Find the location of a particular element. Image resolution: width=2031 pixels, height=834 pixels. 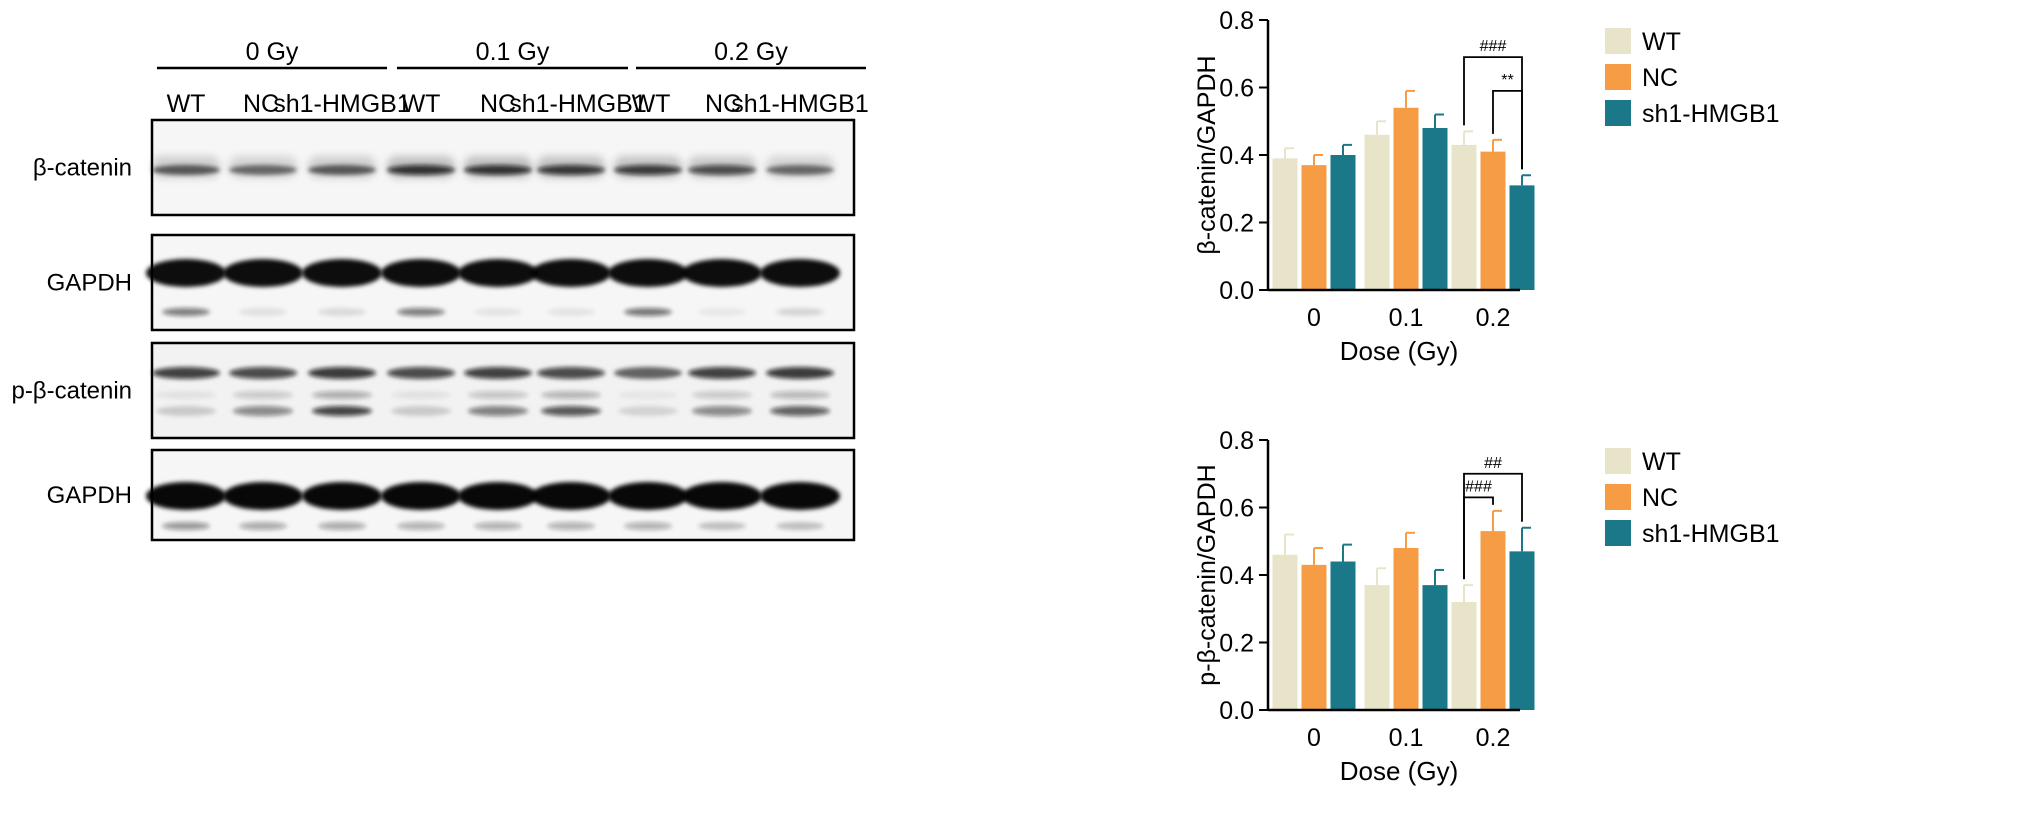

dose-header: 0 Gy 0.1 Gy 0.2 Gy is located at coordinates (511, 54).